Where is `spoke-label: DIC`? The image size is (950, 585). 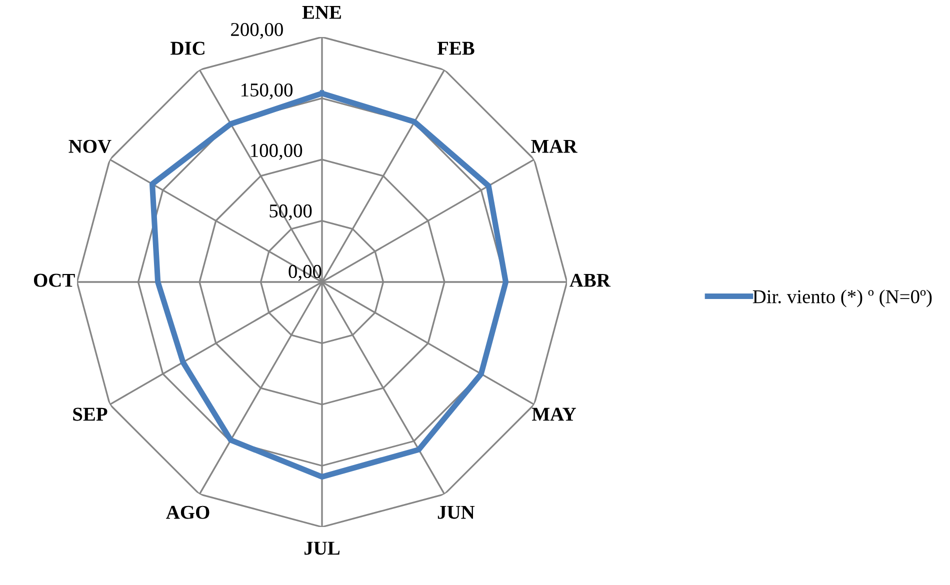
spoke-label: DIC is located at coordinates (187, 48).